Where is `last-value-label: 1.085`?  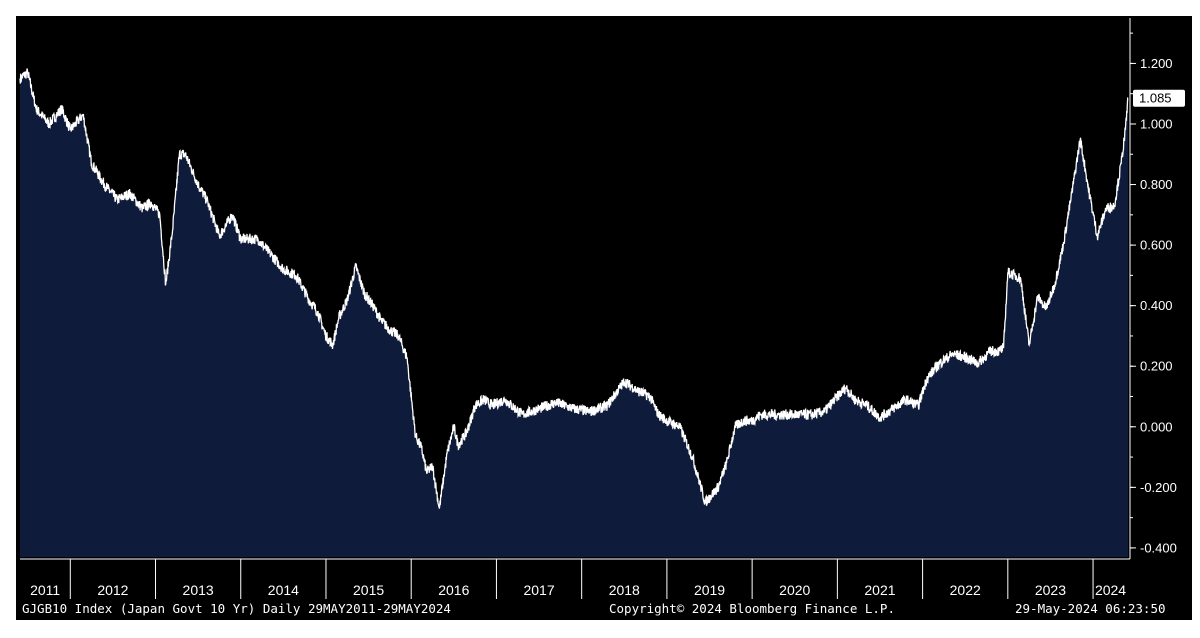 last-value-label: 1.085 is located at coordinates (1155, 98).